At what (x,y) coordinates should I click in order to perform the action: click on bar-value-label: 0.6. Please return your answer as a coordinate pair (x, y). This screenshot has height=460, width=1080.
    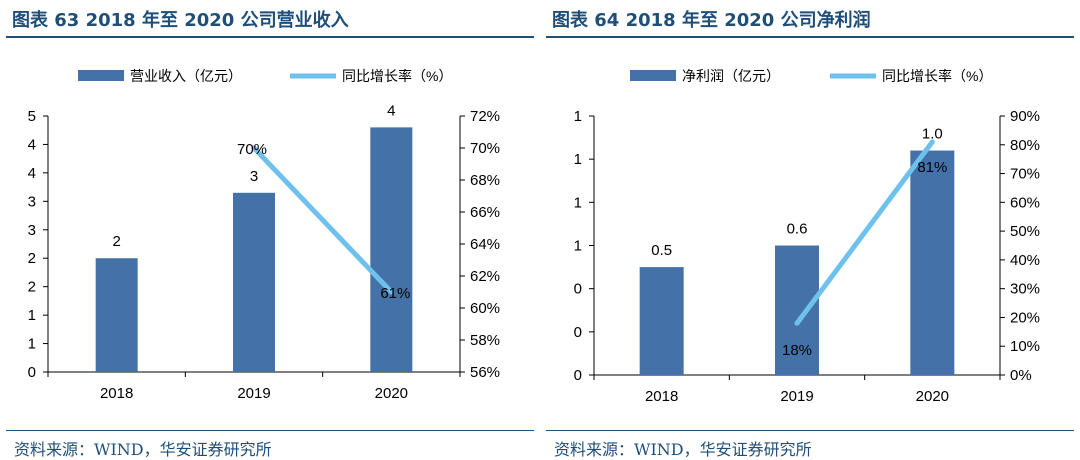
    Looking at the image, I should click on (797, 229).